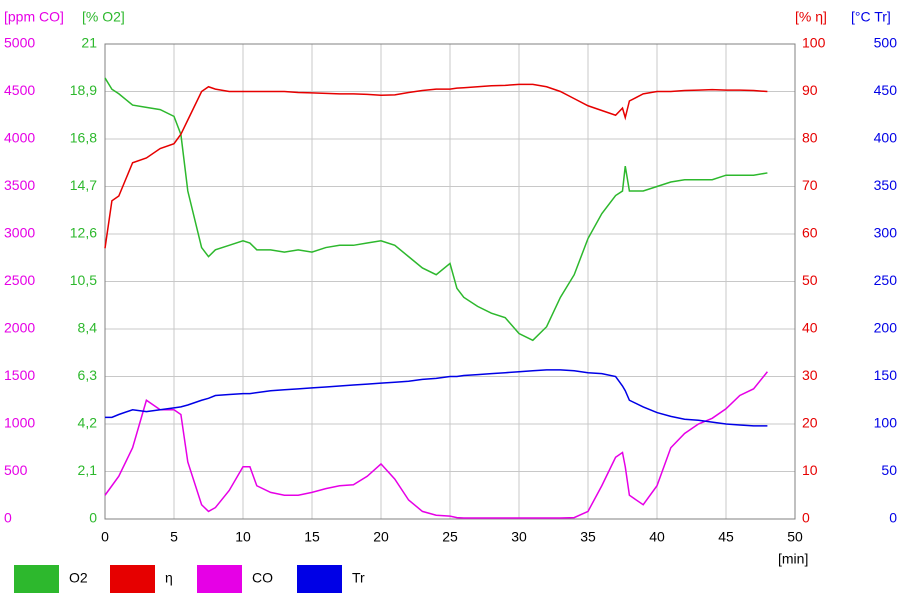 The width and height of the screenshot is (900, 600). Describe the element at coordinates (19, 138) in the screenshot. I see `y-tick-label: 4000` at that location.